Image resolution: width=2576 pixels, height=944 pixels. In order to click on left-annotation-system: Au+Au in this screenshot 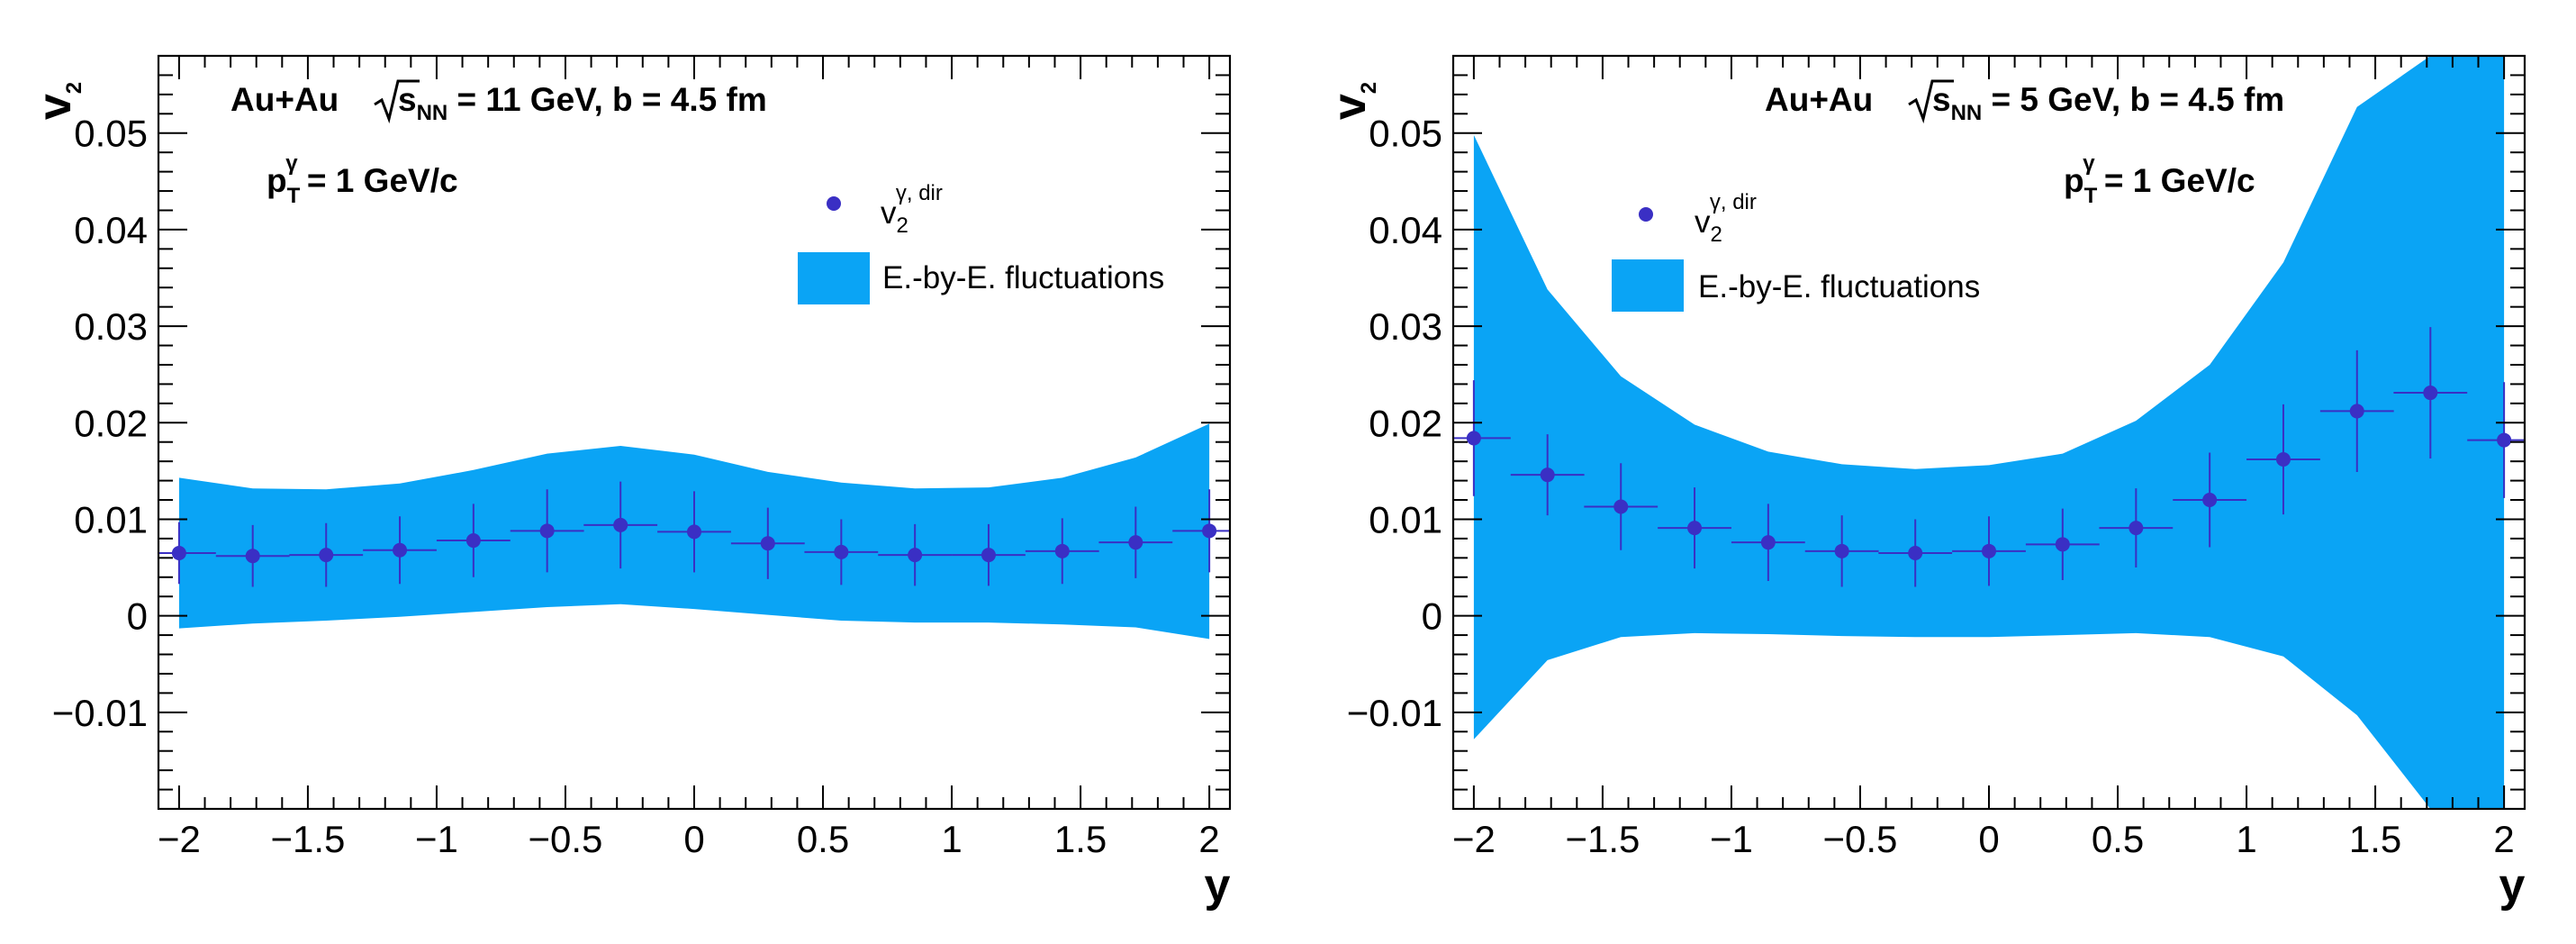, I will do `click(284, 99)`.